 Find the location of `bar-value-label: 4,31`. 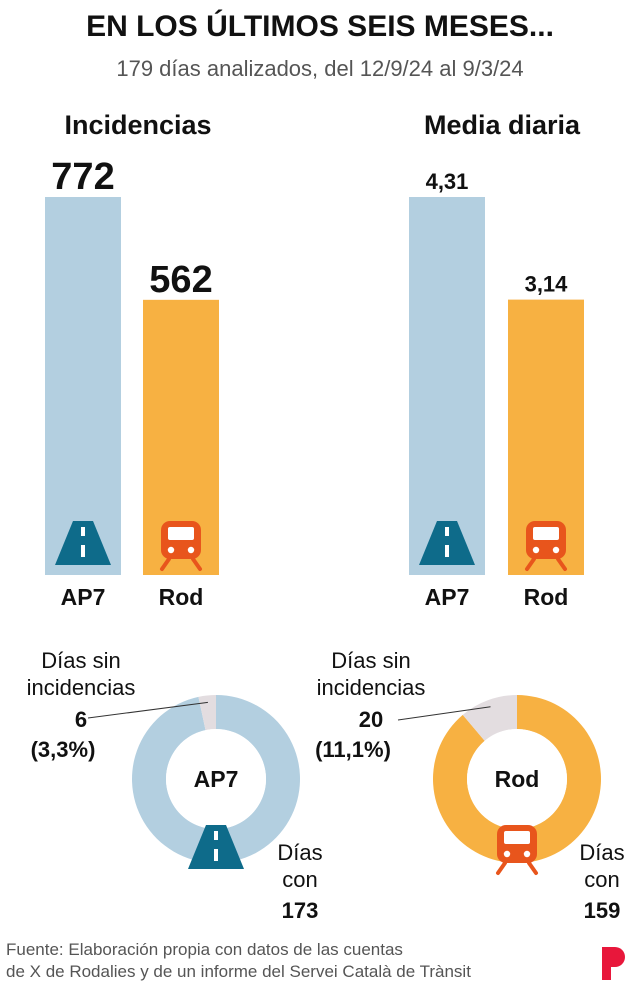

bar-value-label: 4,31 is located at coordinates (447, 181).